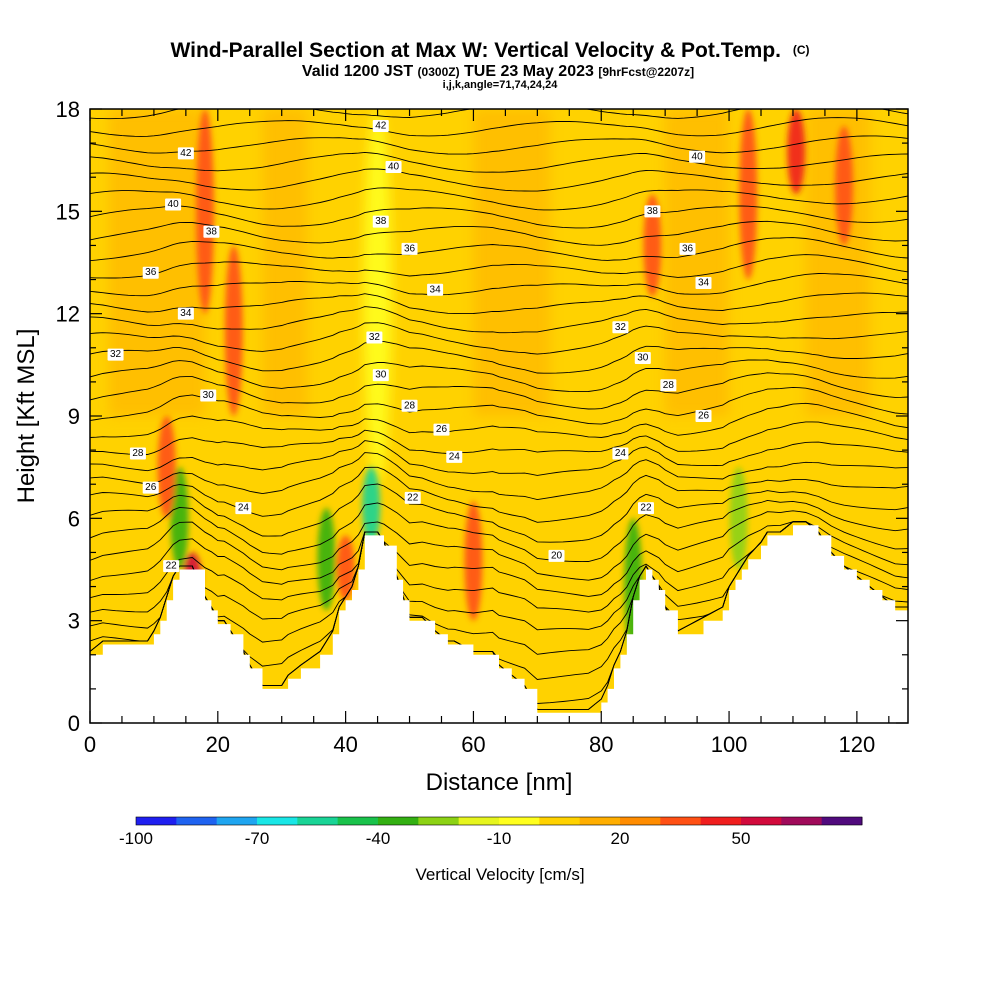 The height and width of the screenshot is (1000, 1000). I want to click on y-tick-label: 15, so click(68, 211).